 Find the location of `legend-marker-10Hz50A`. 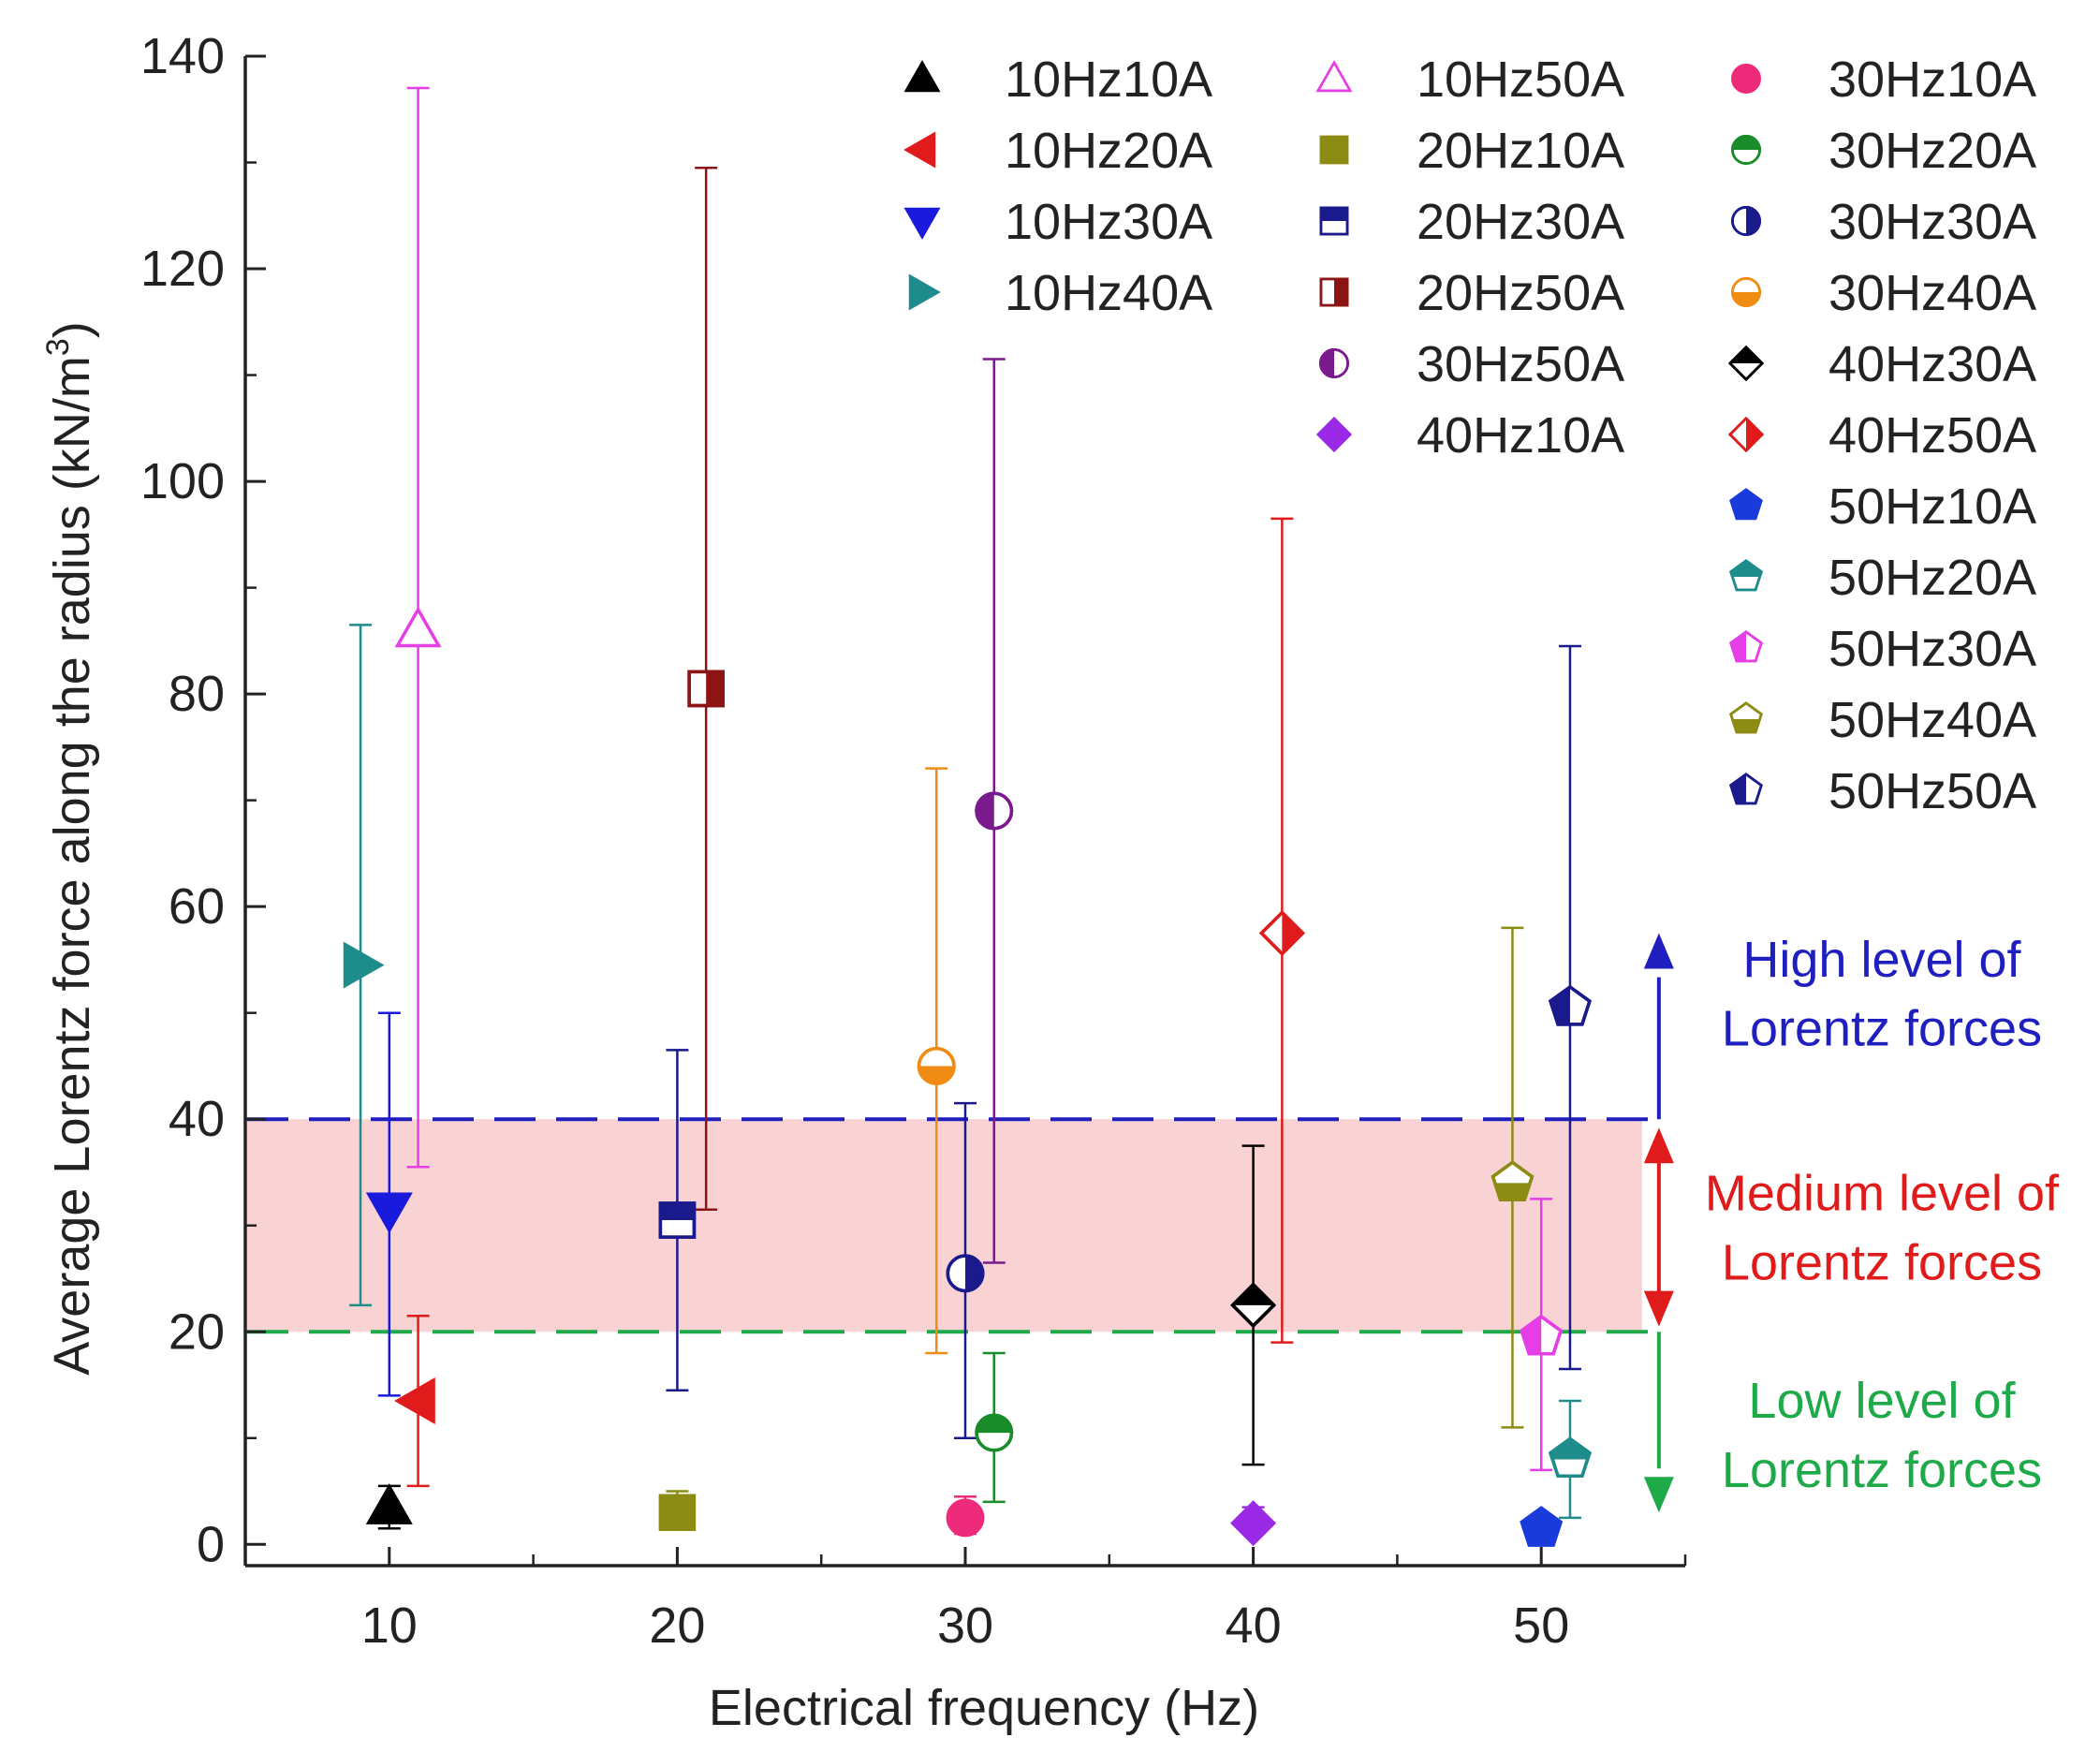

legend-marker-10Hz50A is located at coordinates (1334, 76).